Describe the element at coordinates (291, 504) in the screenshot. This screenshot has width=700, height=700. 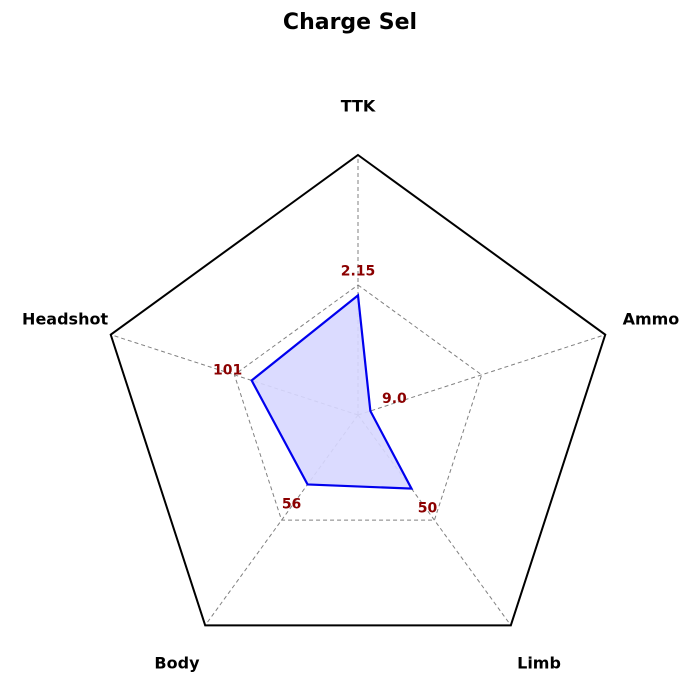
I see `value-label: 56` at that location.